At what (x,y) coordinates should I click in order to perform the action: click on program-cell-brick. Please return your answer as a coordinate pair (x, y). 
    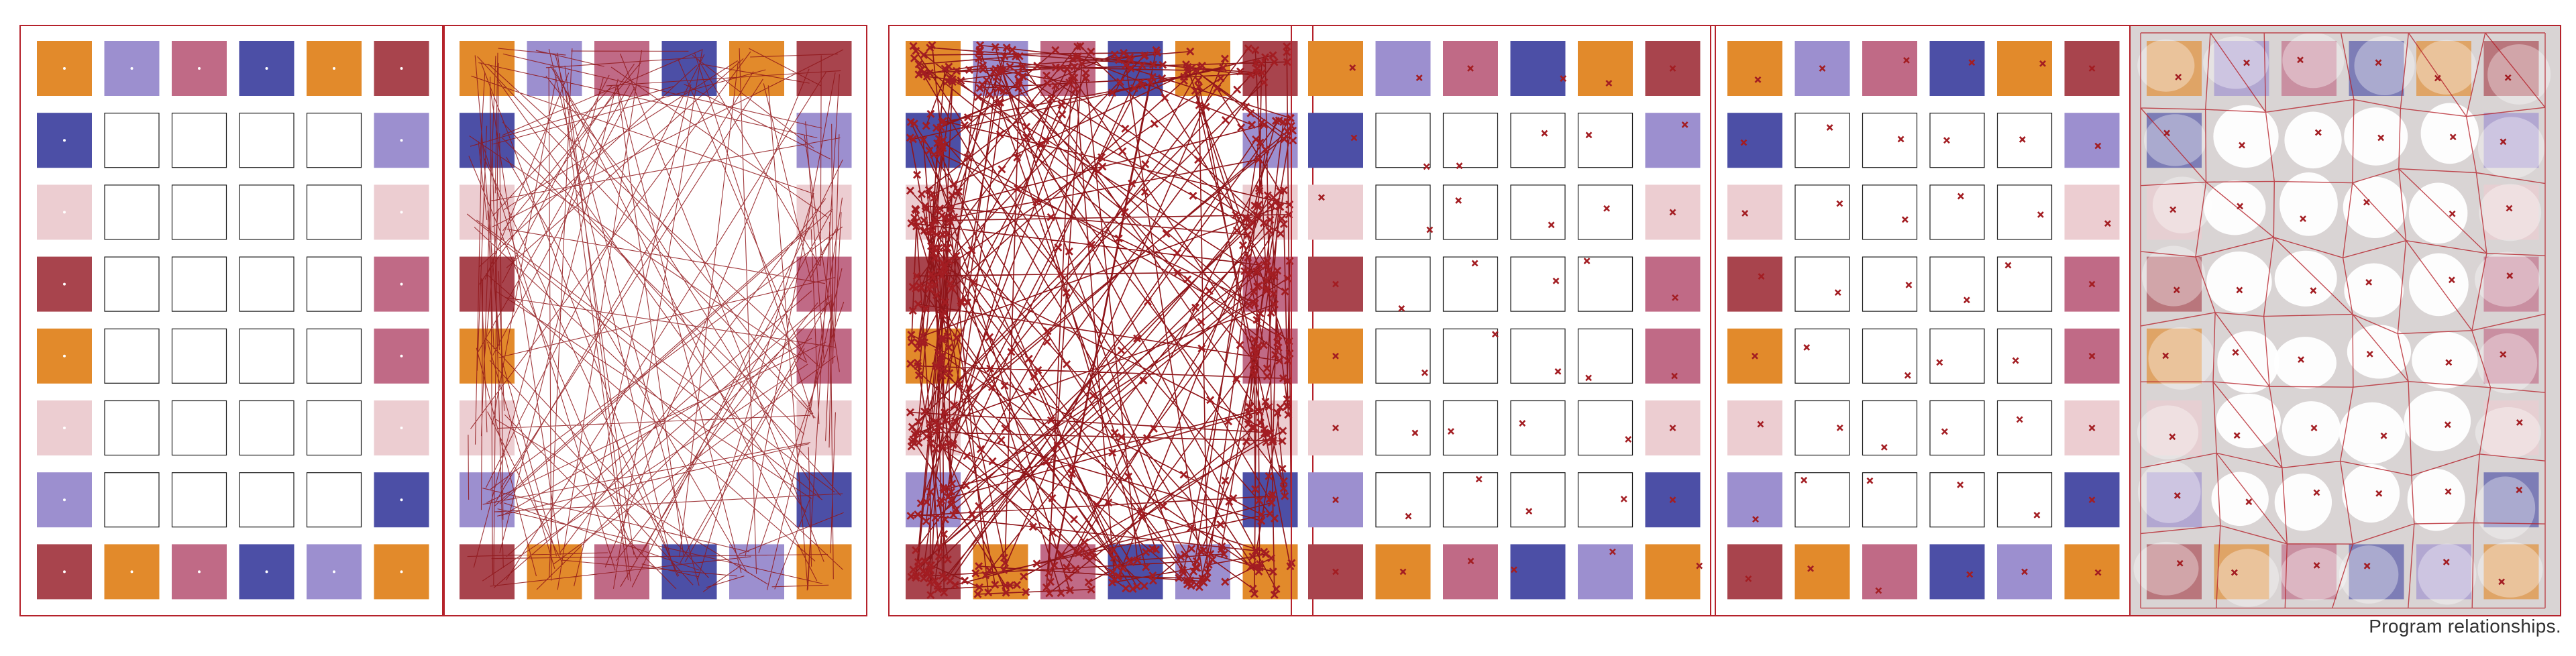
    Looking at the image, I should click on (824, 68).